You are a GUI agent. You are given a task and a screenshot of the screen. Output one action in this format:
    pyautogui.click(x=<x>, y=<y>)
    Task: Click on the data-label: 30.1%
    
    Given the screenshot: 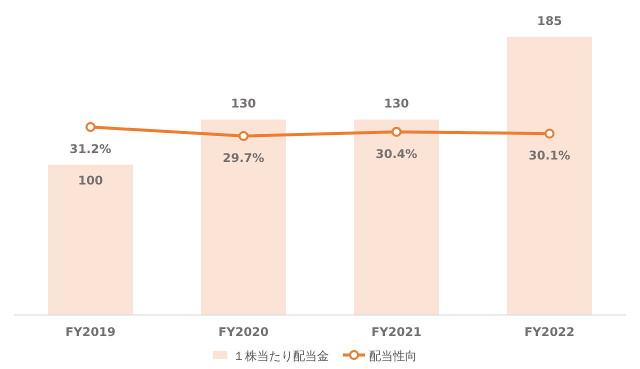 What is the action you would take?
    pyautogui.click(x=549, y=155)
    